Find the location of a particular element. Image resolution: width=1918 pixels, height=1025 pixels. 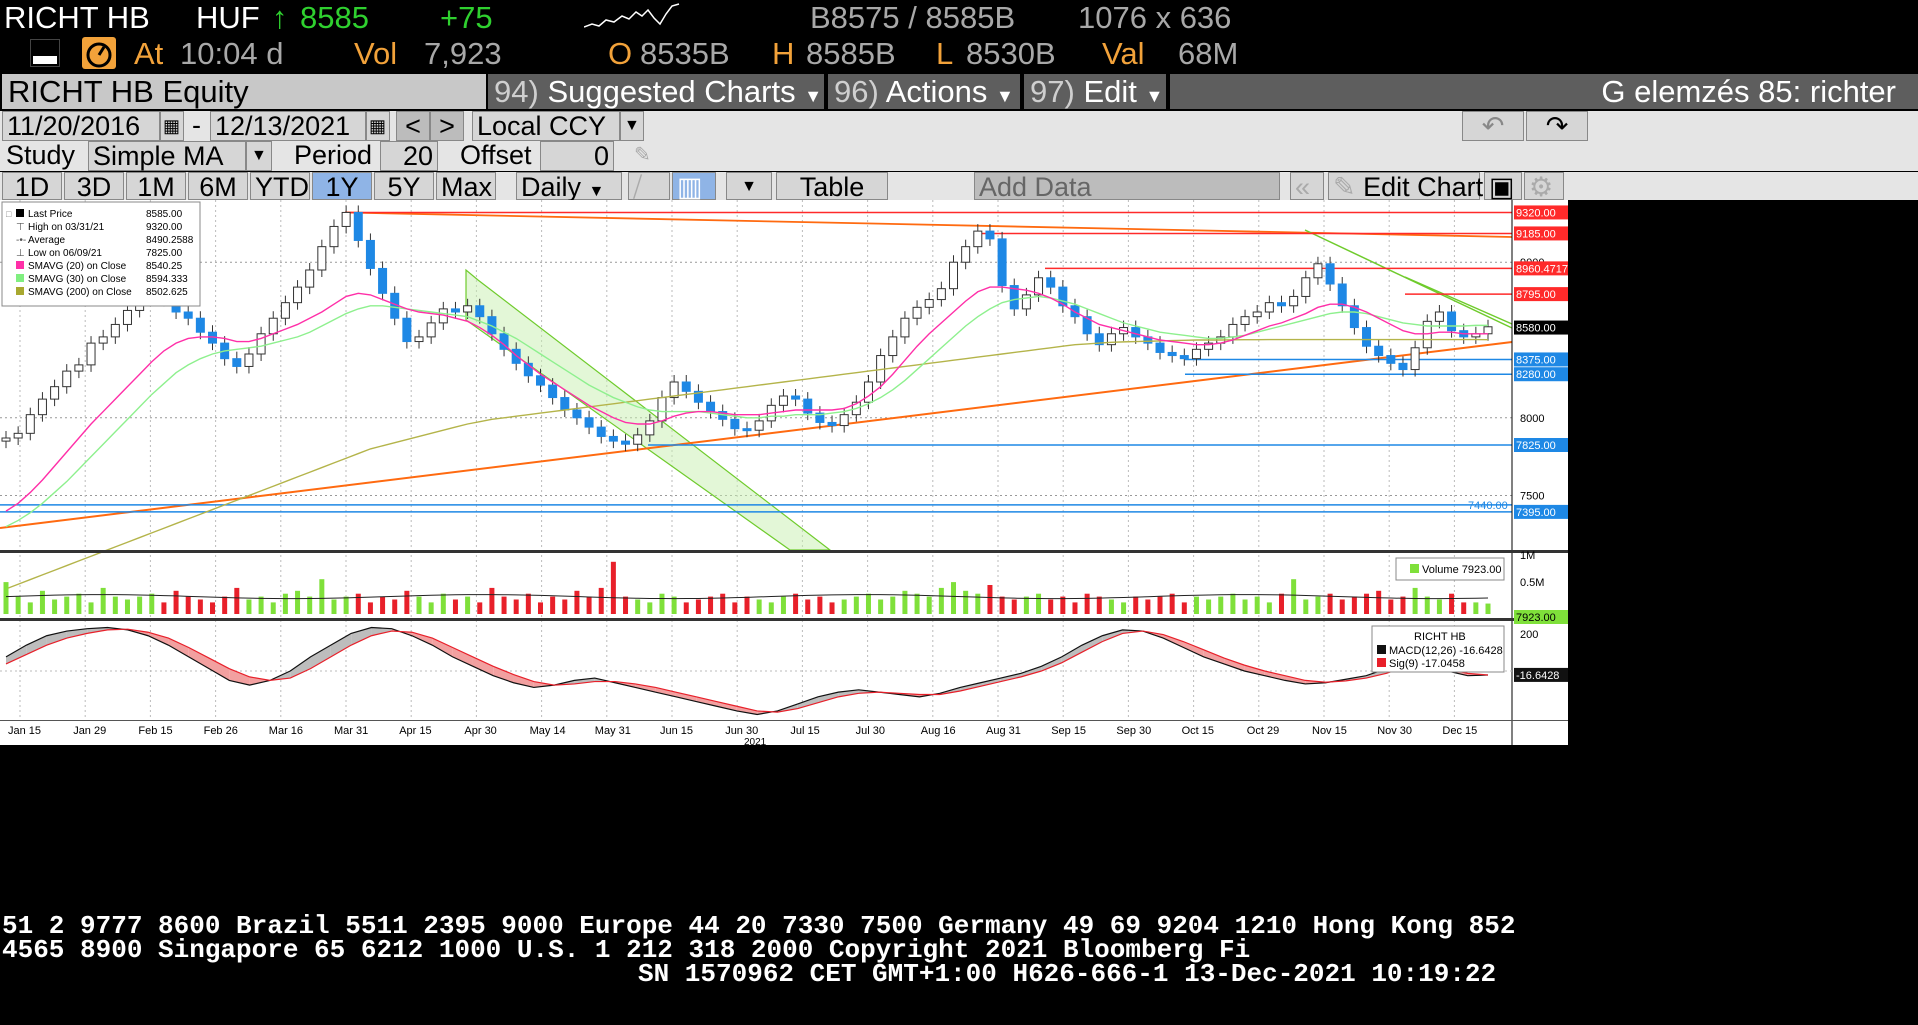

up-arrow-icon: ↑ is located at coordinates (280, 17).